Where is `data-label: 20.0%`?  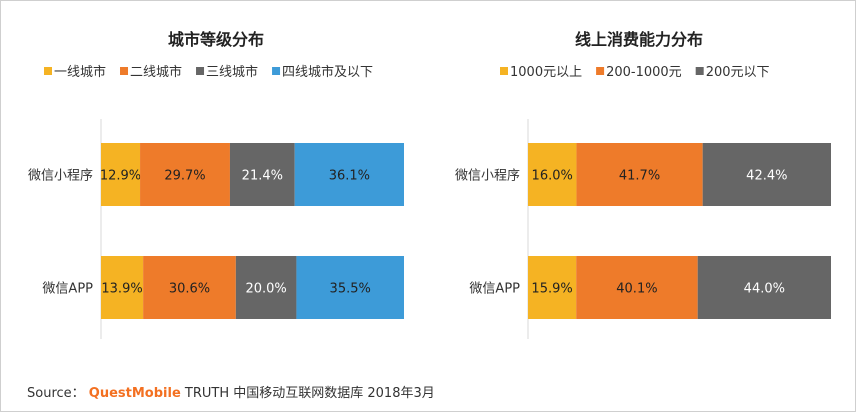 data-label: 20.0% is located at coordinates (265, 289).